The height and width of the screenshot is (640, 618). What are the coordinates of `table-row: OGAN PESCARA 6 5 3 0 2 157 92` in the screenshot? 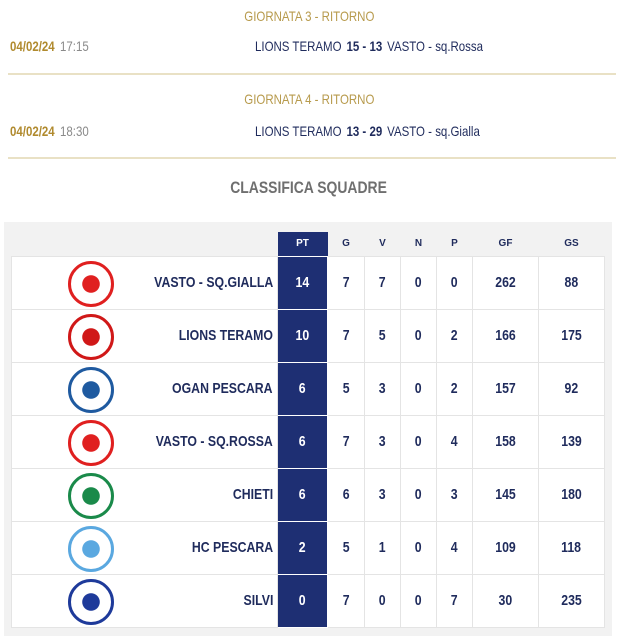 It's located at (308, 388).